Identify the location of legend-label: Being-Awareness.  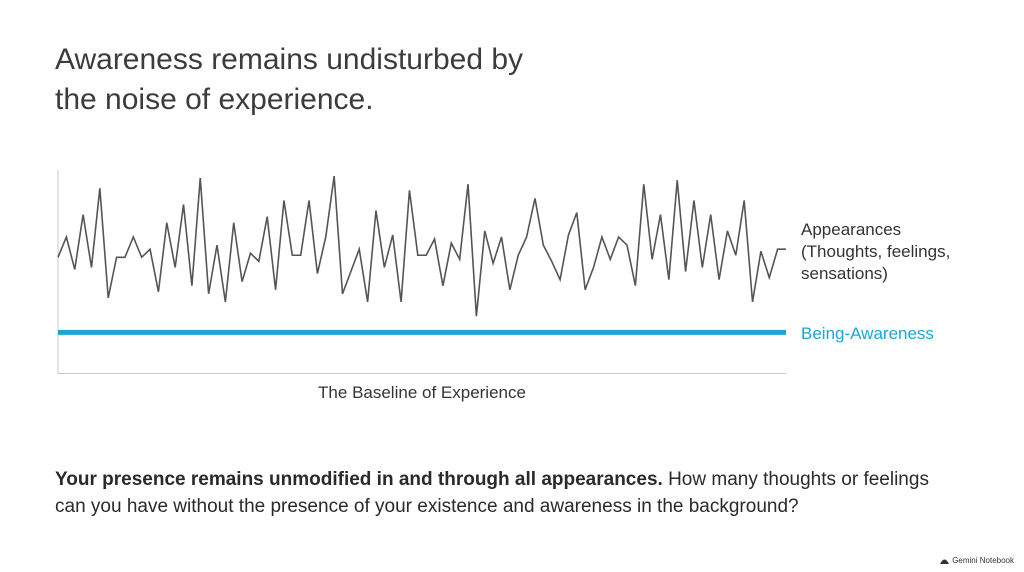
(867, 333).